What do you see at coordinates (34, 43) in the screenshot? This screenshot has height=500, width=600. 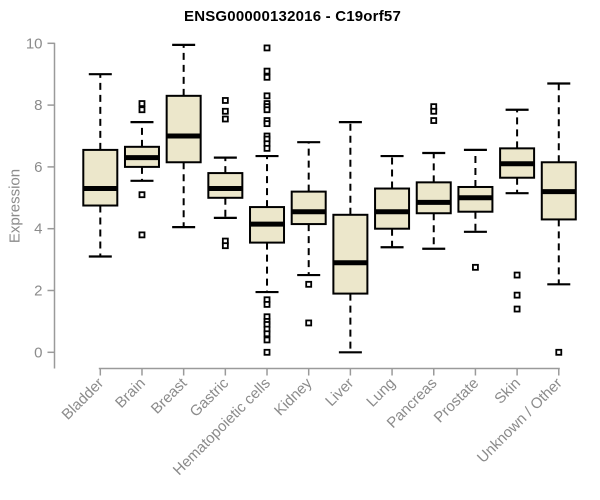 I see `y-tick-label: 10` at bounding box center [34, 43].